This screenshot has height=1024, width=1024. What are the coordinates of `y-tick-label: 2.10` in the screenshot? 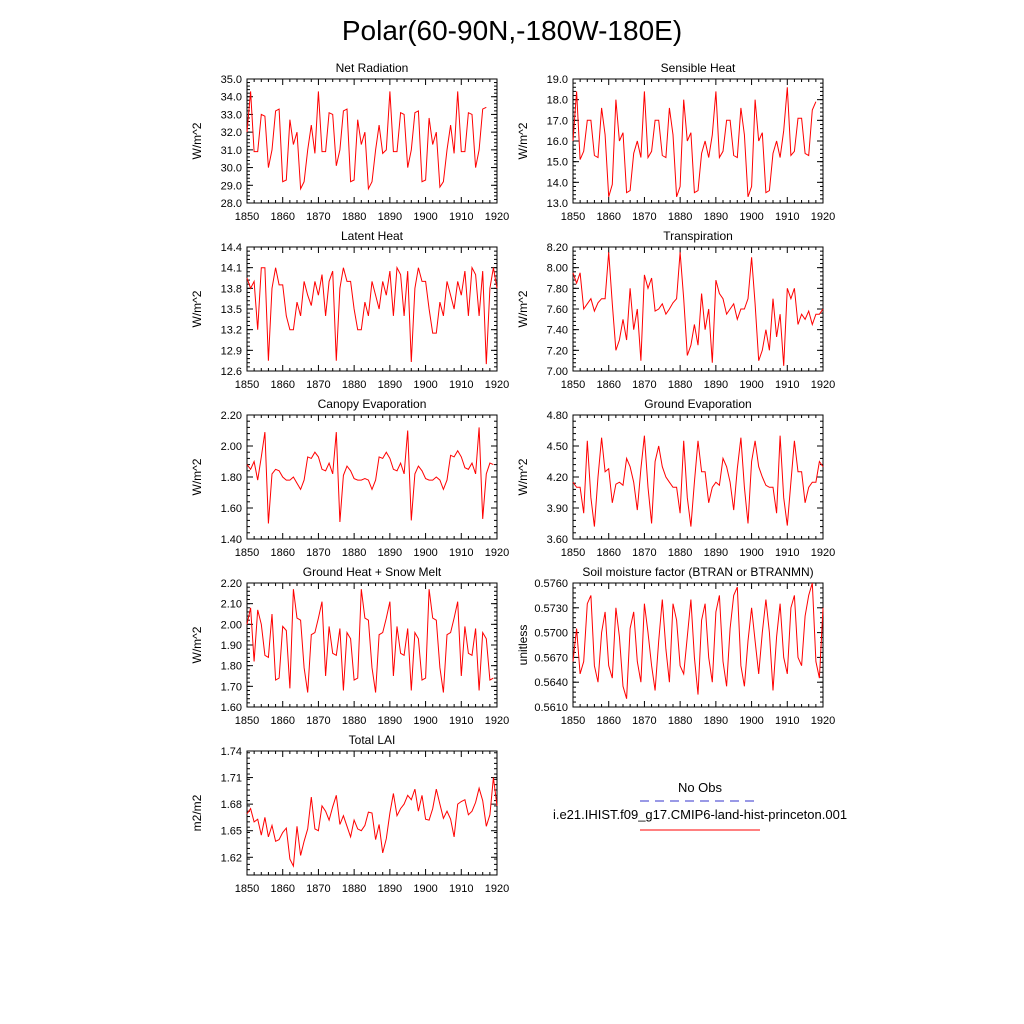 It's located at (231, 605).